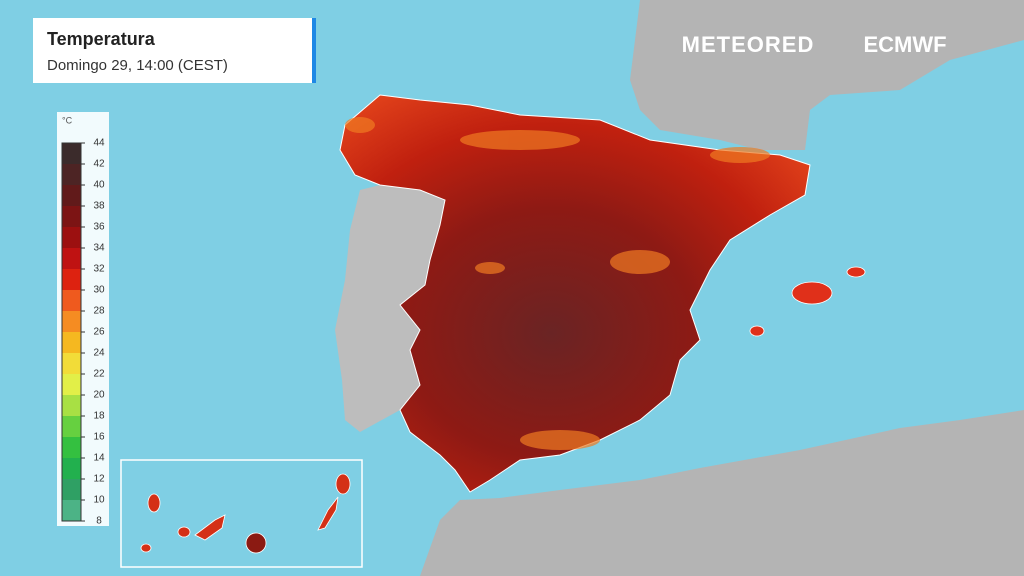  What do you see at coordinates (99, 479) in the screenshot?
I see `legend-tick-label: 12` at bounding box center [99, 479].